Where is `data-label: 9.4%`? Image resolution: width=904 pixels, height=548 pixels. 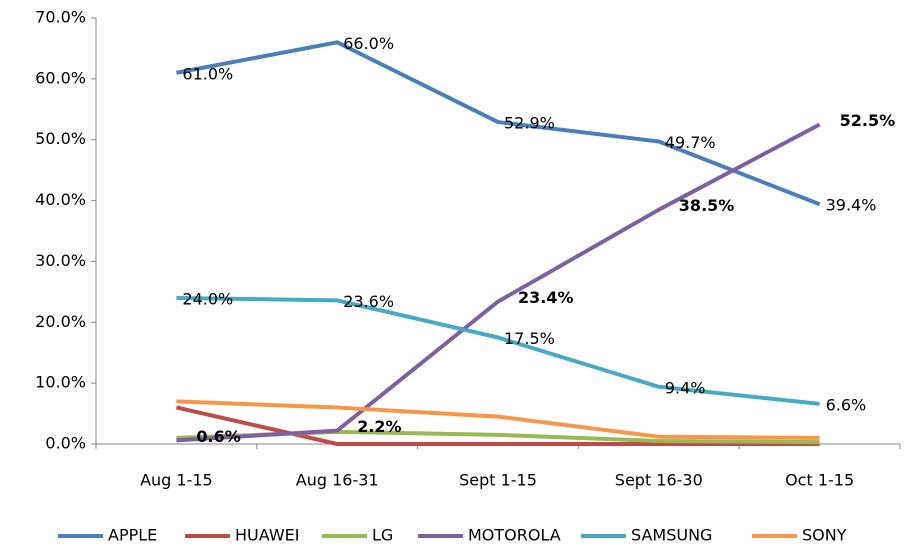
data-label: 9.4% is located at coordinates (685, 387).